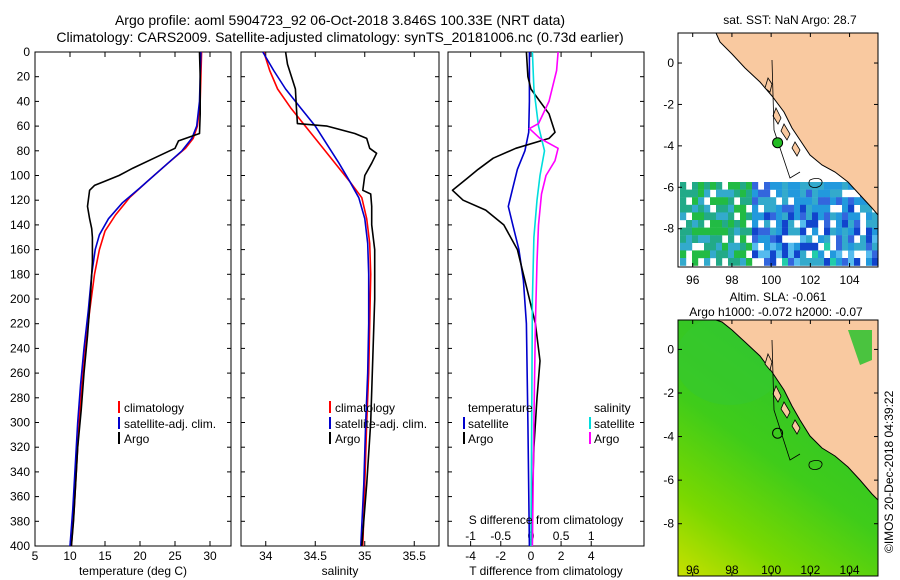 Image resolution: width=900 pixels, height=580 pixels. Describe the element at coordinates (668, 480) in the screenshot. I see `sla-map-ytick-label: -6` at that location.